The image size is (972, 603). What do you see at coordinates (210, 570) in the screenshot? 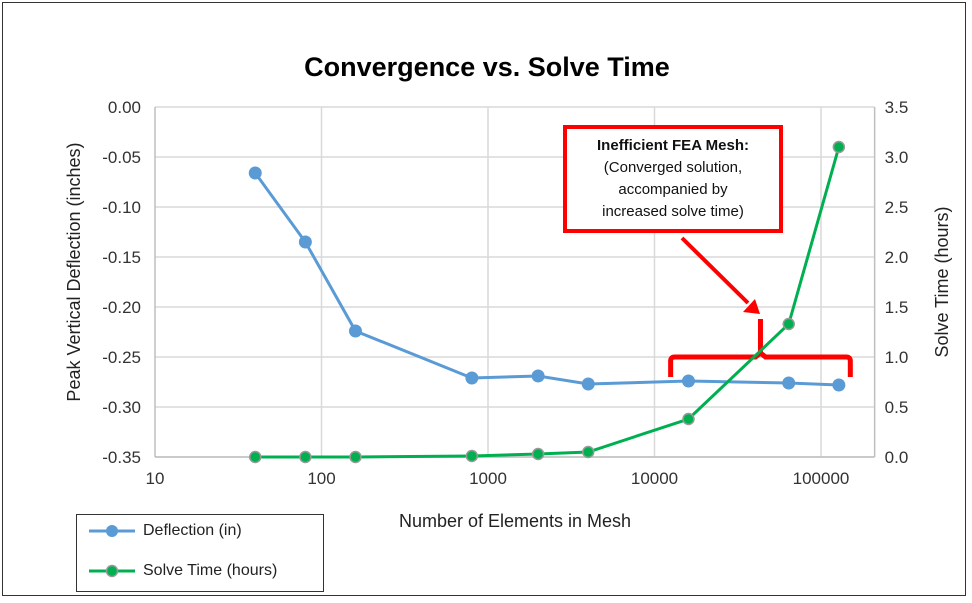
I see `legend-label: Solve Time (hours)` at bounding box center [210, 570].